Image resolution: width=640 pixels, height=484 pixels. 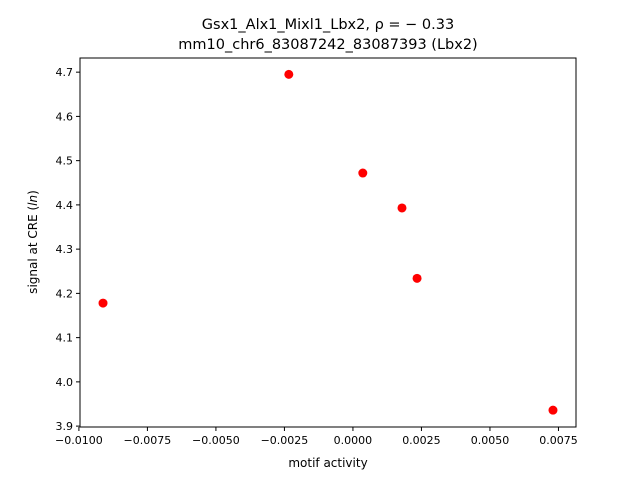 What do you see at coordinates (33, 242) in the screenshot?
I see `y-axis-label: signal at CRE (ln)` at bounding box center [33, 242].